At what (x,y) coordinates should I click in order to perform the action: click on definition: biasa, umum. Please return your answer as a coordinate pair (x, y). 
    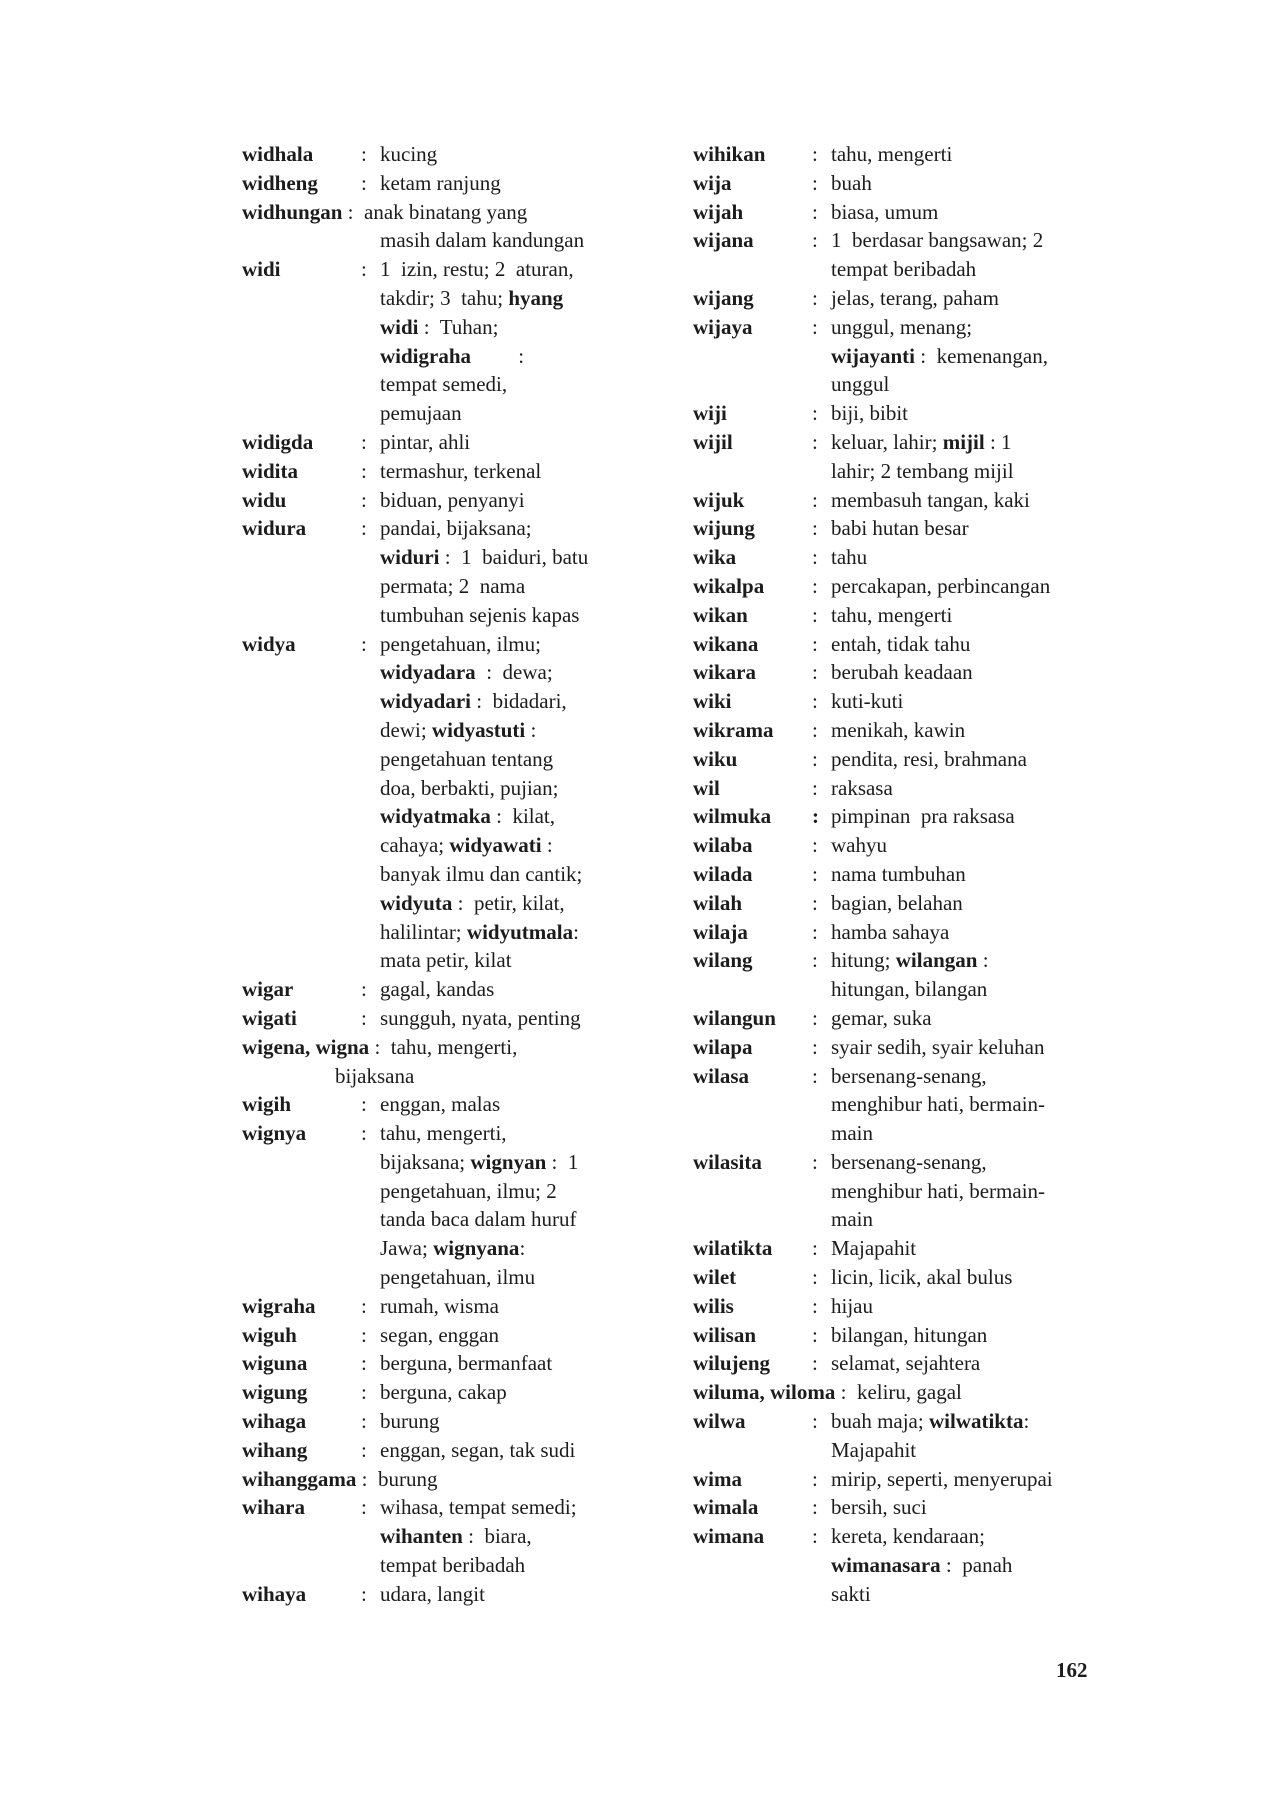
    Looking at the image, I should click on (992, 212).